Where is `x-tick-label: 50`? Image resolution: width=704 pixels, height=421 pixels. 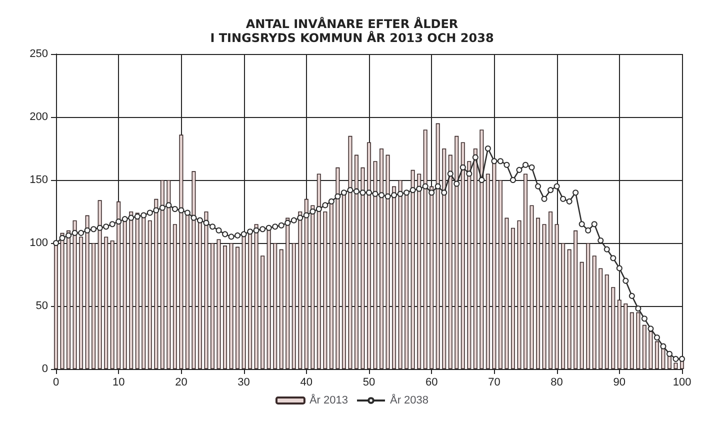
x-tick-label: 50 is located at coordinates (369, 382).